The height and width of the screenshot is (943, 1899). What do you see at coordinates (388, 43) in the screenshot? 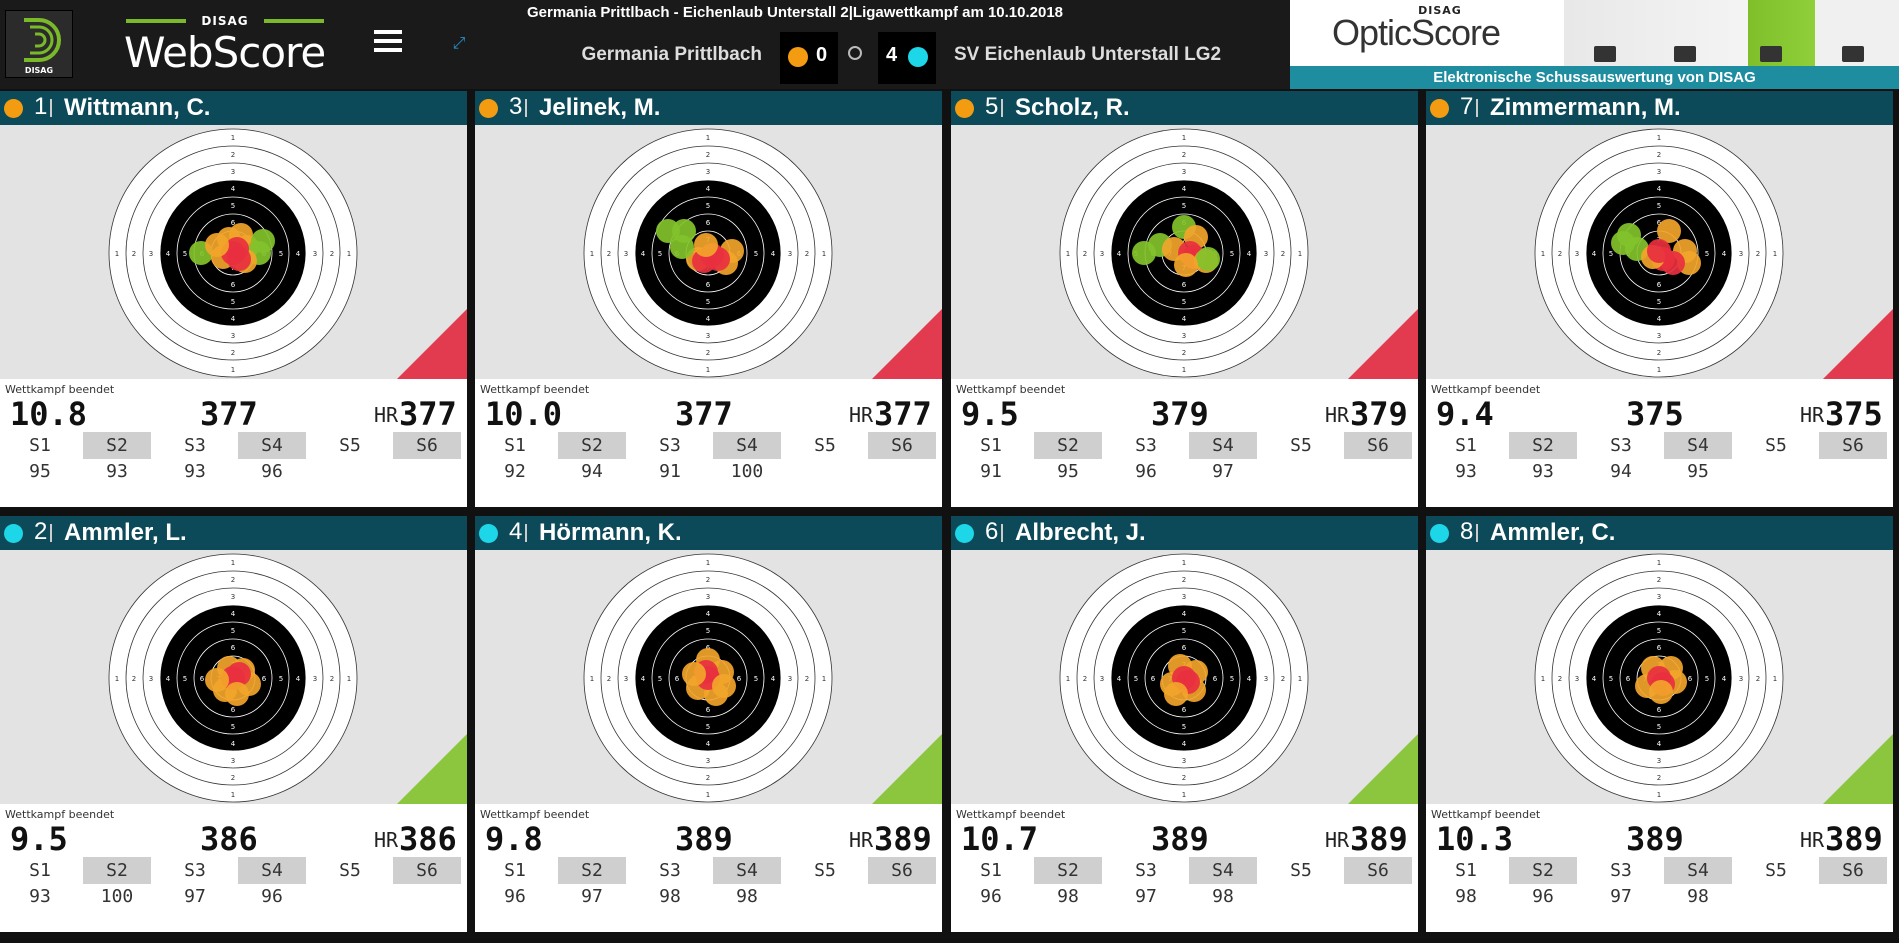
I see `hamburger-menu-icon` at bounding box center [388, 43].